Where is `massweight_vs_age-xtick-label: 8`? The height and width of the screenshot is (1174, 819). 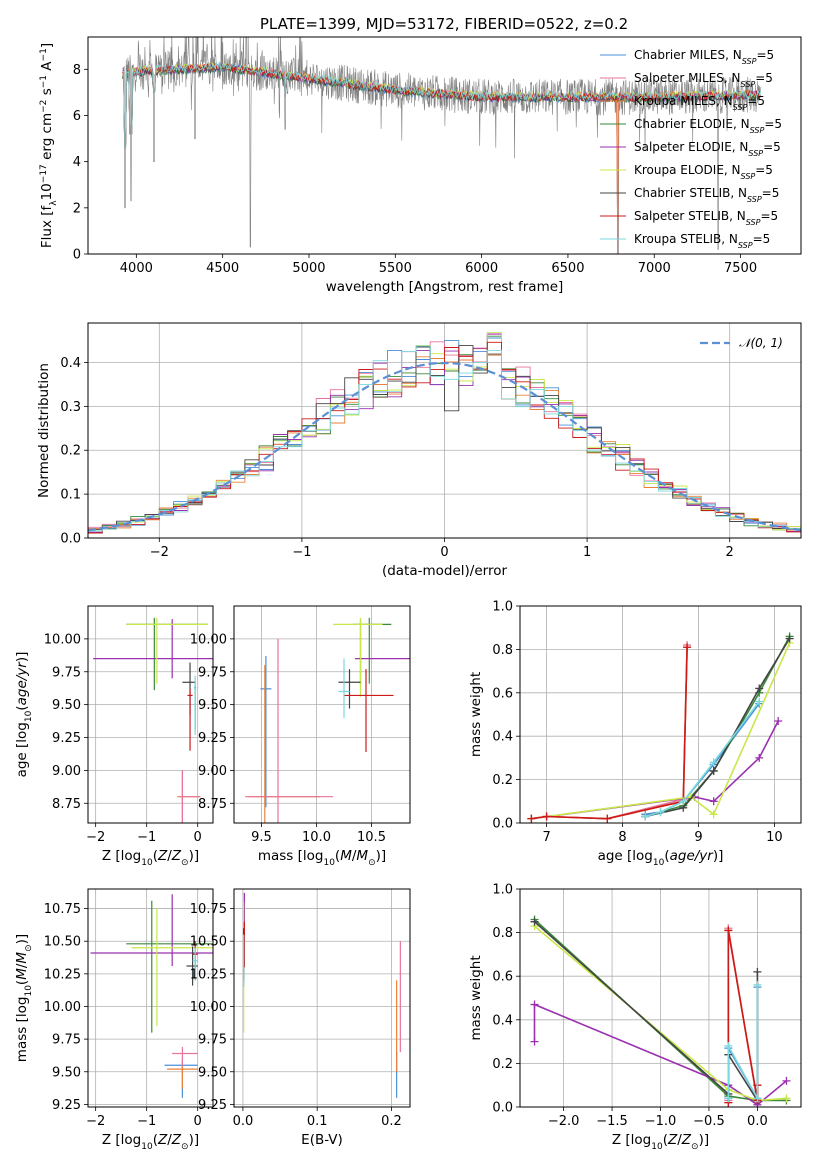
massweight_vs_age-xtick-label: 8 is located at coordinates (622, 837).